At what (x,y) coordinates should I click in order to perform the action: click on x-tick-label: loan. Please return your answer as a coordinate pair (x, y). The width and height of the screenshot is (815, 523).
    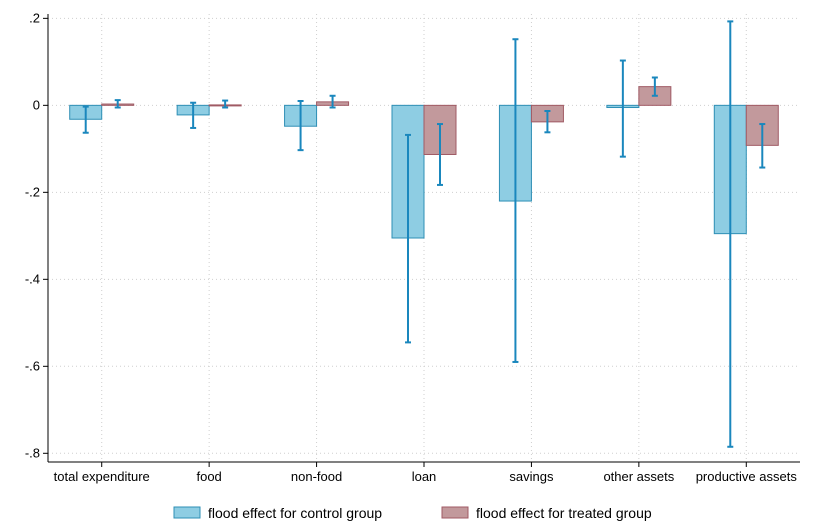
    Looking at the image, I should click on (424, 476).